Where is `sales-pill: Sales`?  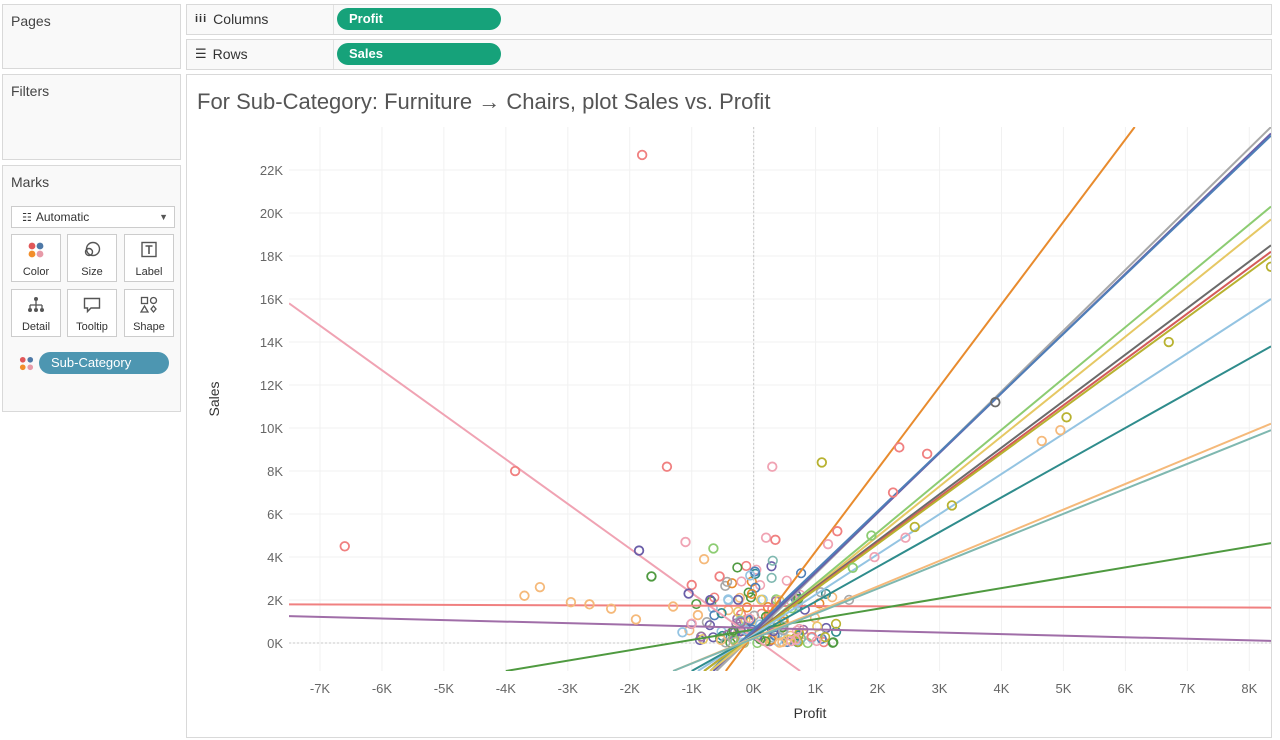
sales-pill: Sales is located at coordinates (419, 54).